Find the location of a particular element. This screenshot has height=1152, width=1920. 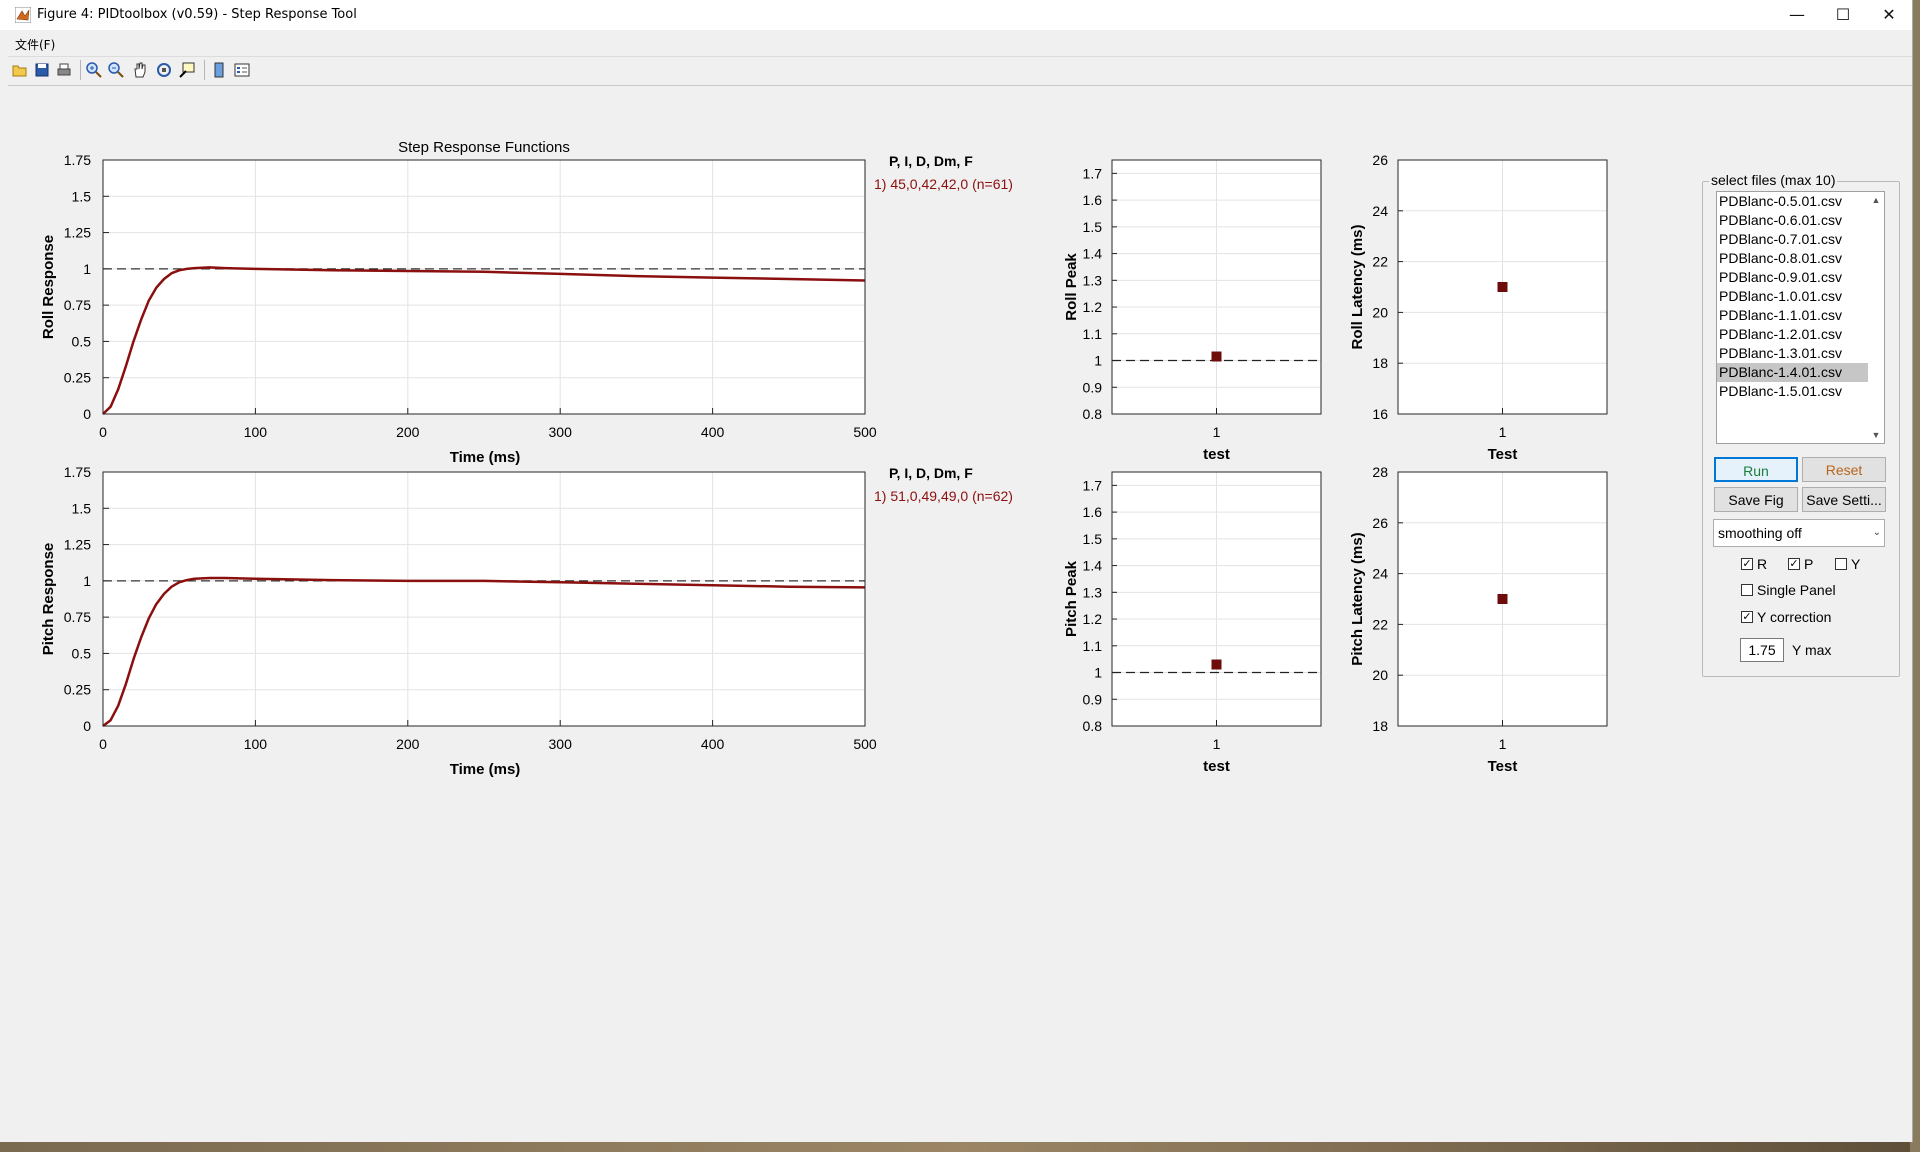

y-tick-label: 0.8 is located at coordinates (1093, 414).